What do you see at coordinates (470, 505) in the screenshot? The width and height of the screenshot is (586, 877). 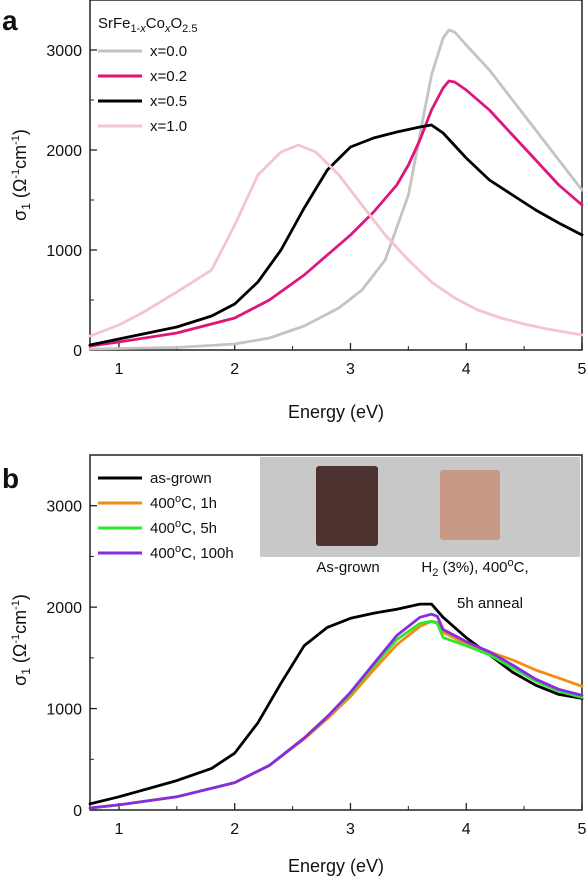 I see `sample-annealed-image` at bounding box center [470, 505].